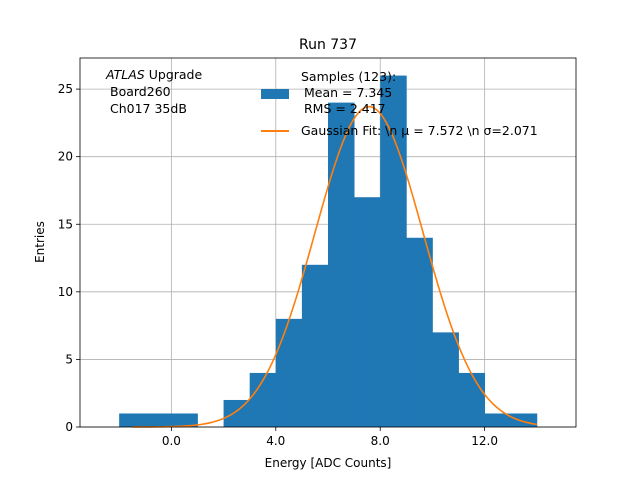  I want to click on x-axis-label: Energy [ADC Counts], so click(328, 463).